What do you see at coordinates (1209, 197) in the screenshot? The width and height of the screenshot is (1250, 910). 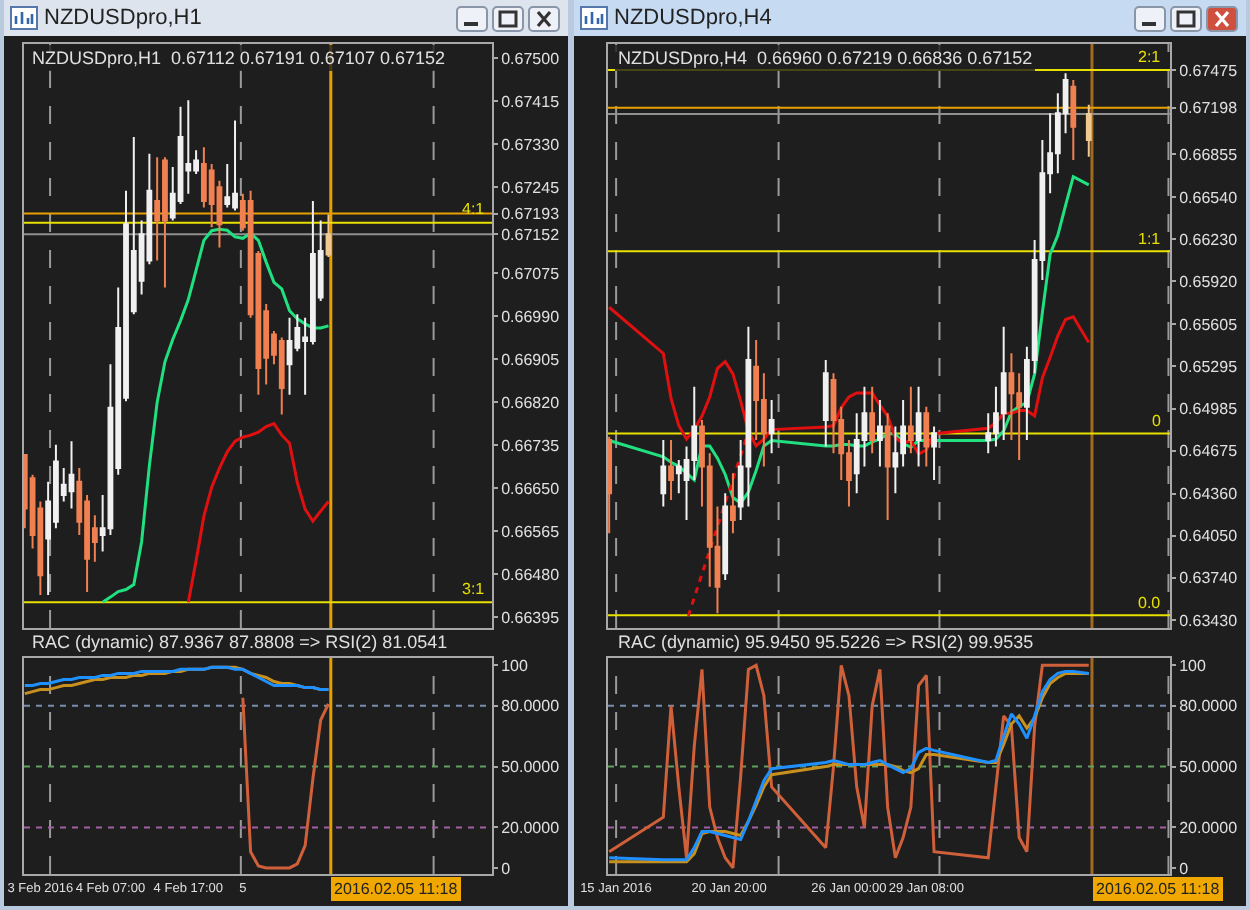 I see `y-tick-label: 0.66540` at bounding box center [1209, 197].